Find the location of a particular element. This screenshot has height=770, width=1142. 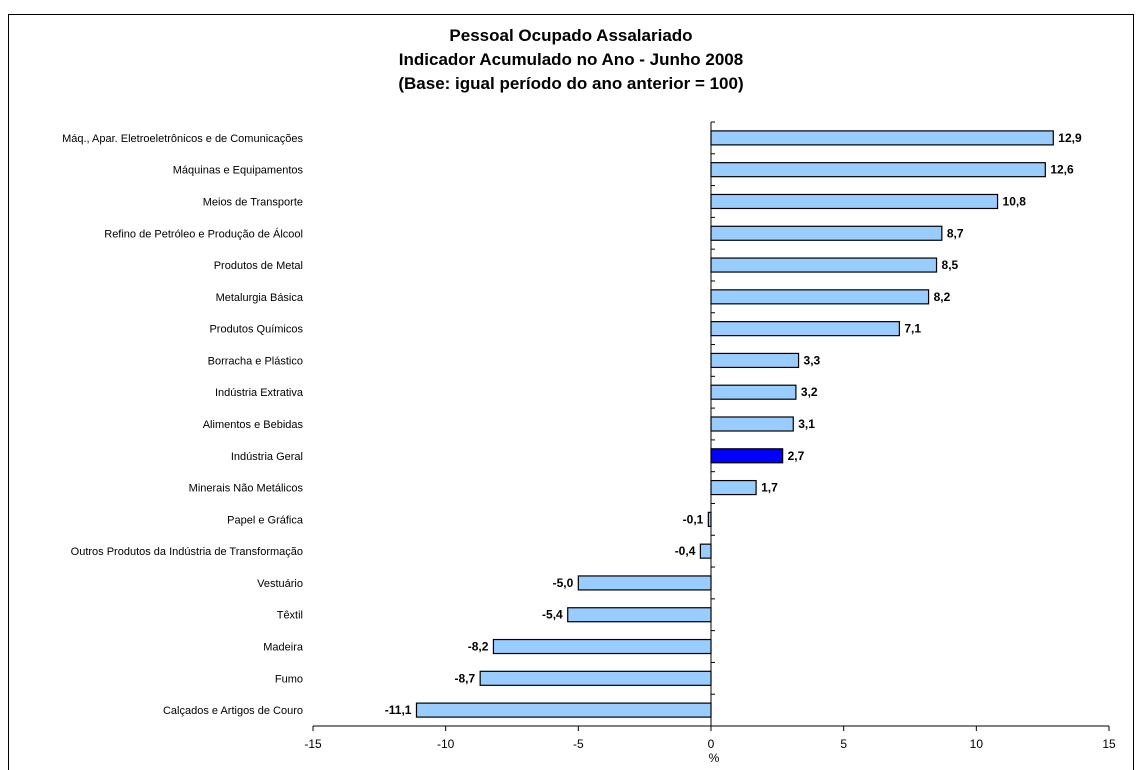

category-label: Indústria Geral is located at coordinates (267, 457).